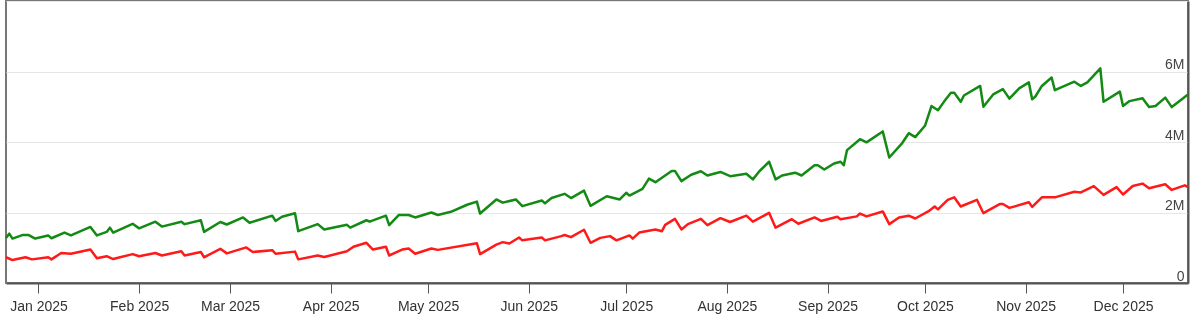 The height and width of the screenshot is (332, 1200). Describe the element at coordinates (529, 305) in the screenshot. I see `x-tick-label: Jun 2025` at that location.